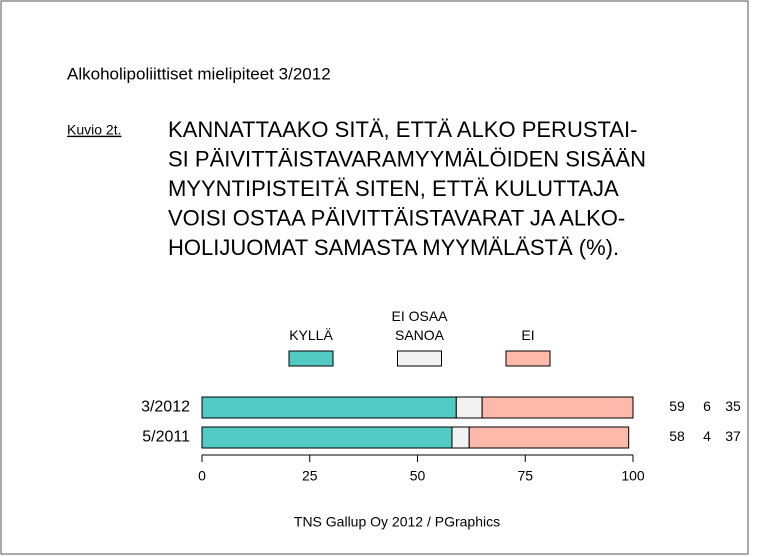 The image size is (767, 557). What do you see at coordinates (407, 158) in the screenshot?
I see `question-line: SI PÄIVITTÄISTAVARAMYYMÄLÖIDEN SISÄÄN` at bounding box center [407, 158].